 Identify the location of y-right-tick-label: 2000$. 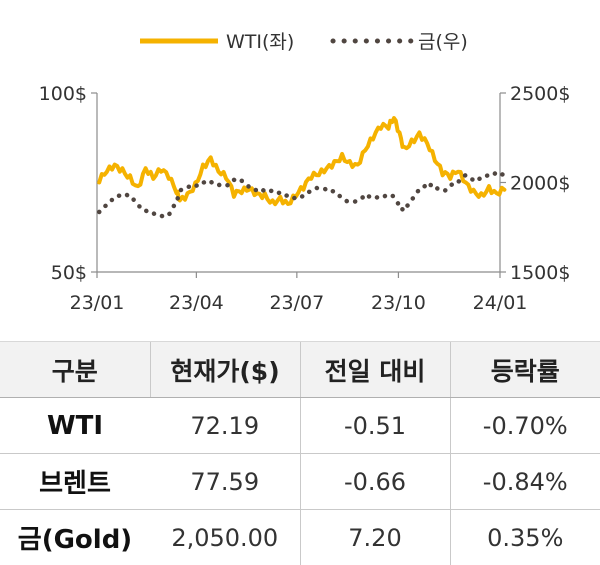
(540, 184).